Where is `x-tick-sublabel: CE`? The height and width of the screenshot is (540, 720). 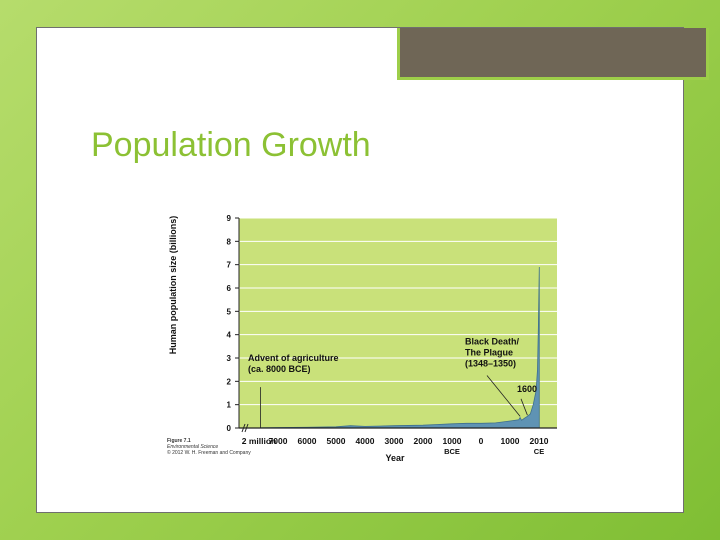 x-tick-sublabel: CE is located at coordinates (539, 451).